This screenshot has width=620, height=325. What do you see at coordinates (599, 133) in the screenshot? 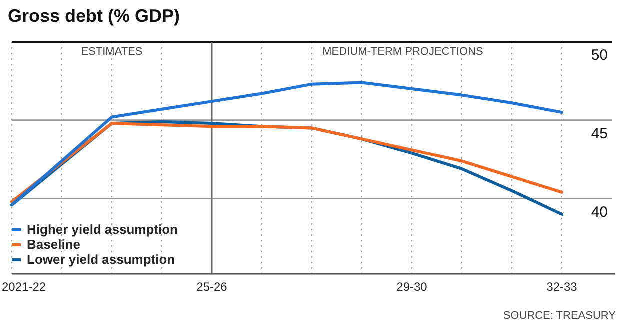
I see `y-tick-label: 45` at bounding box center [599, 133].